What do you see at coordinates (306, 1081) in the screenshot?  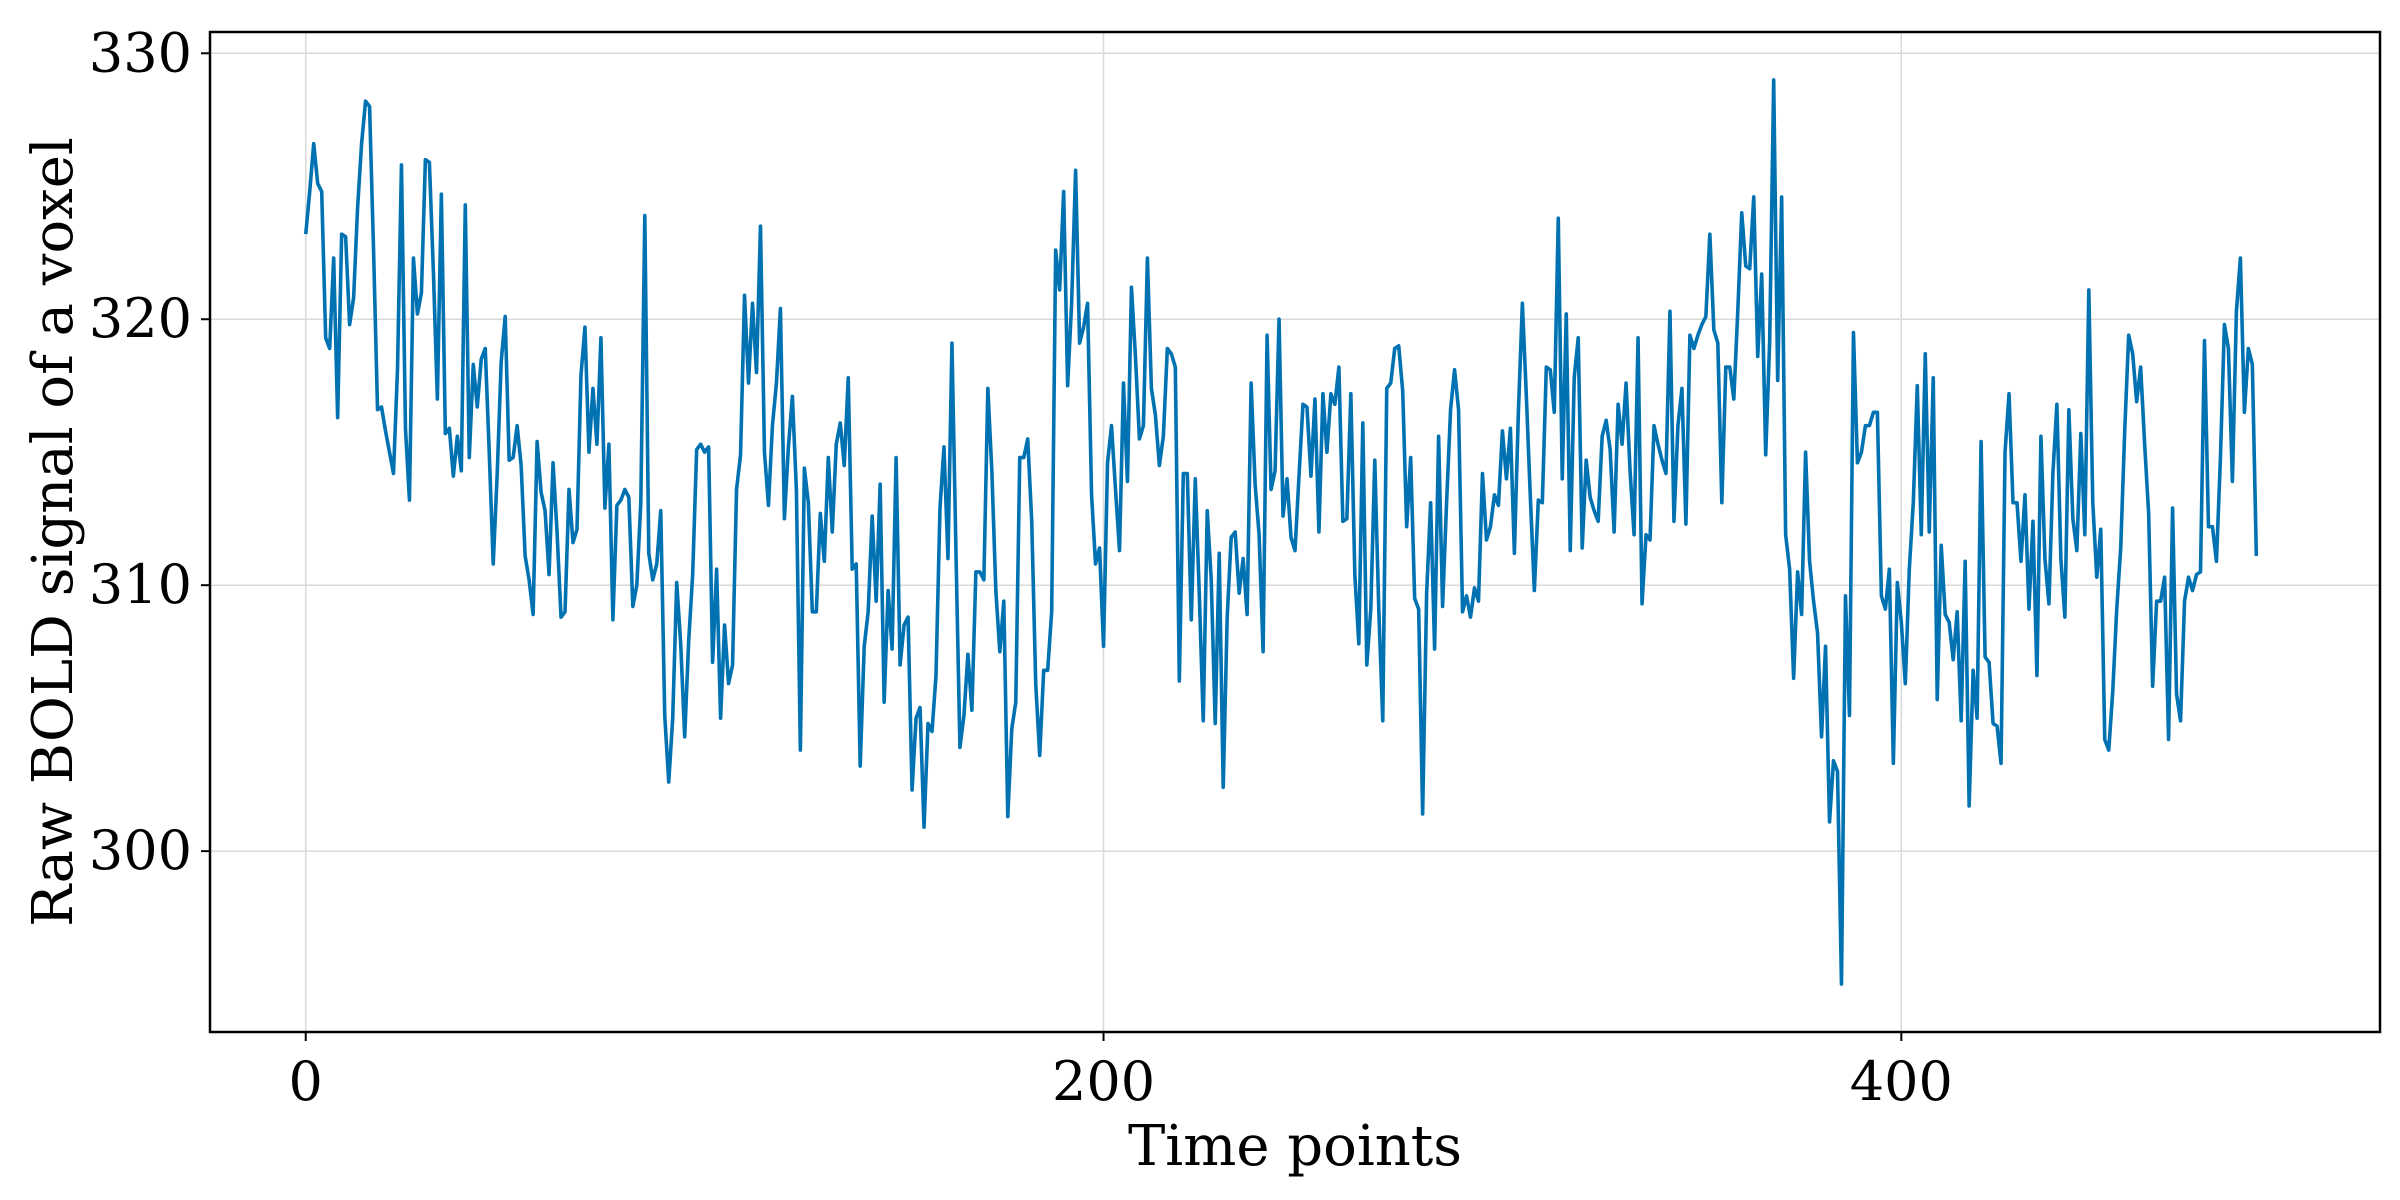 I see `x-tick-label: 0` at bounding box center [306, 1081].